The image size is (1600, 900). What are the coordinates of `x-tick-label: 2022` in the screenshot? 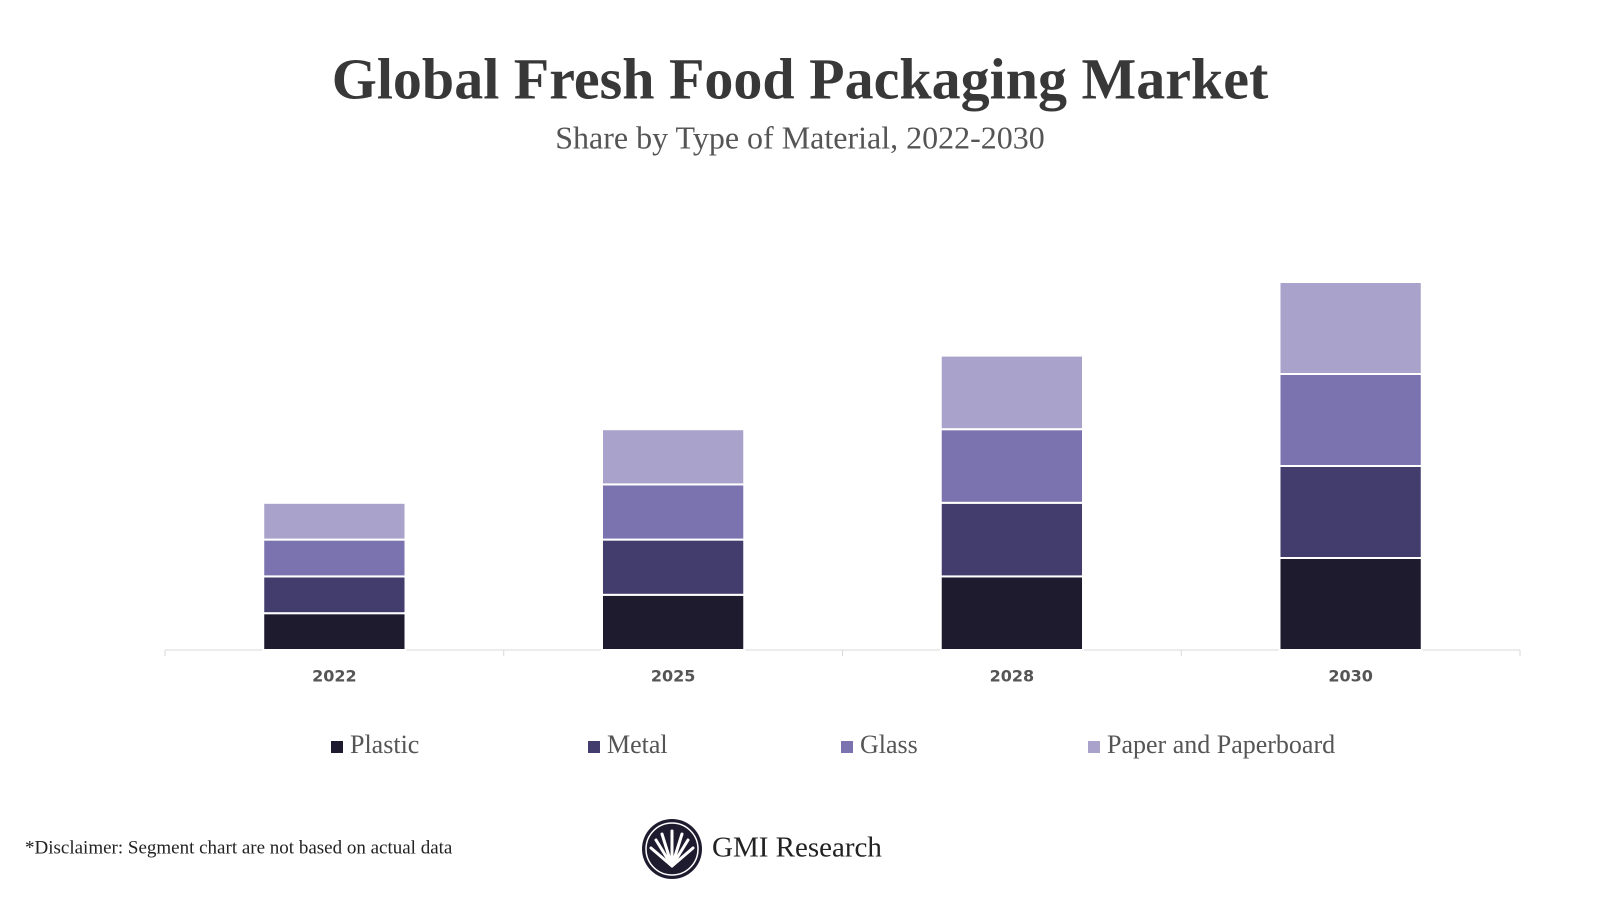 It's located at (334, 676).